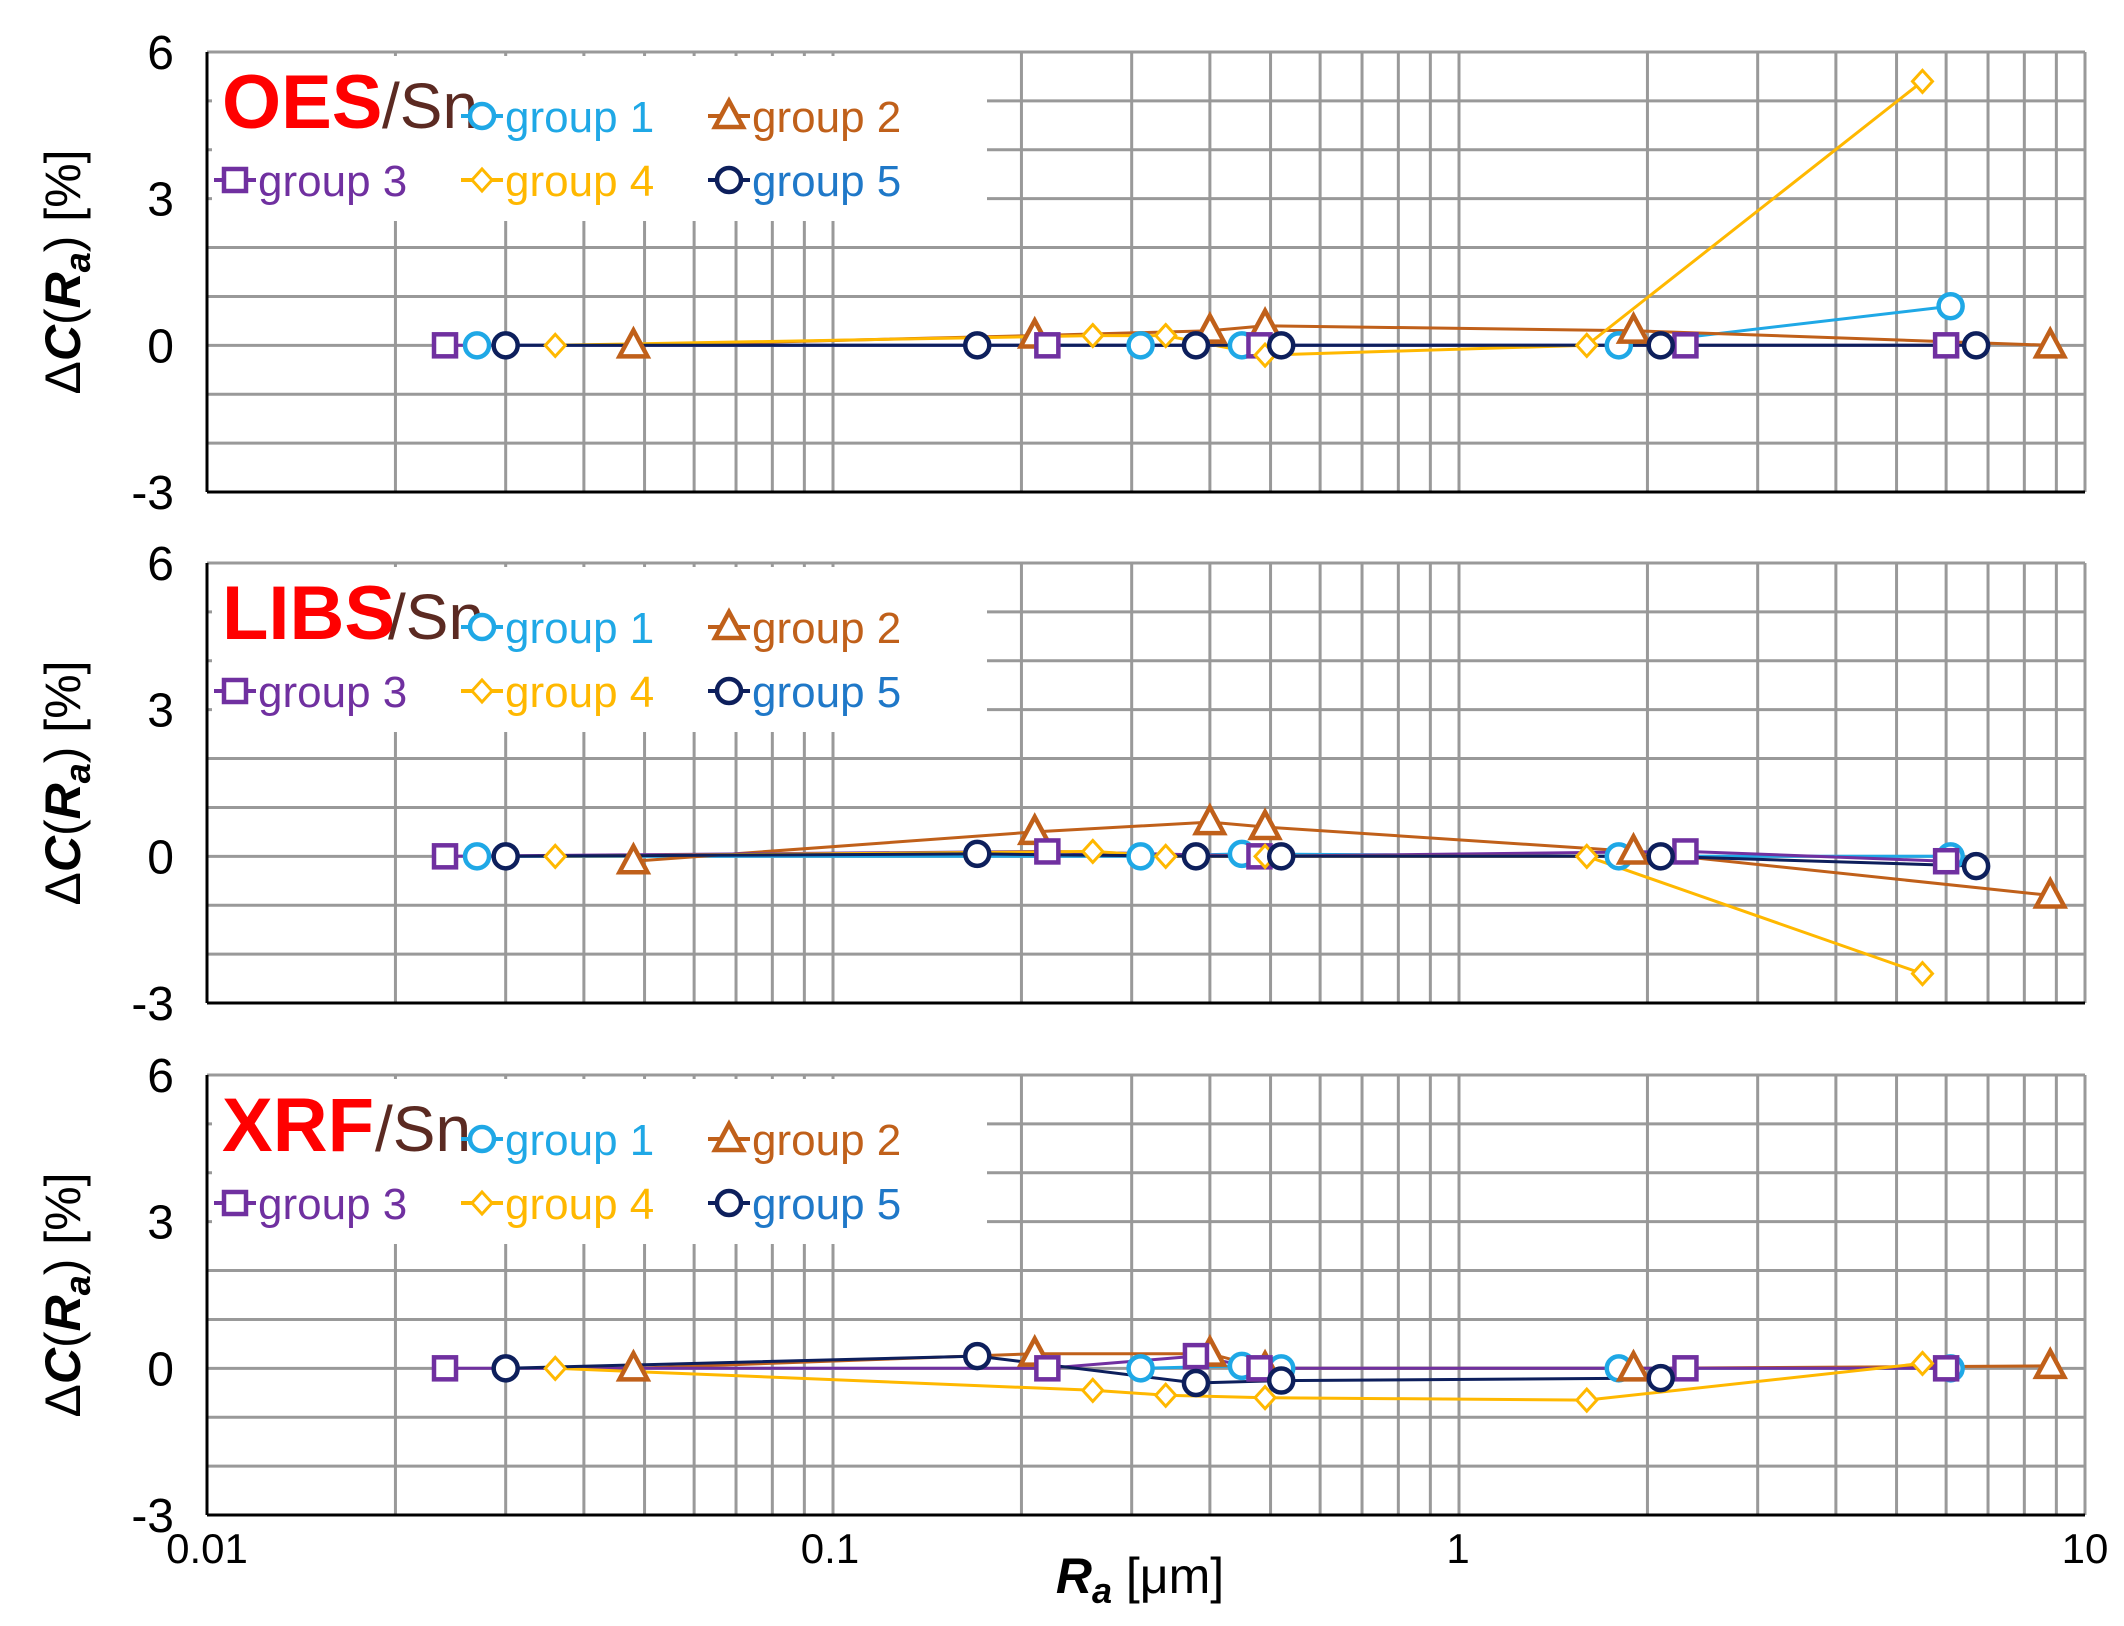  Describe the element at coordinates (298, 1125) in the screenshot. I see `method-title: XRF` at that location.